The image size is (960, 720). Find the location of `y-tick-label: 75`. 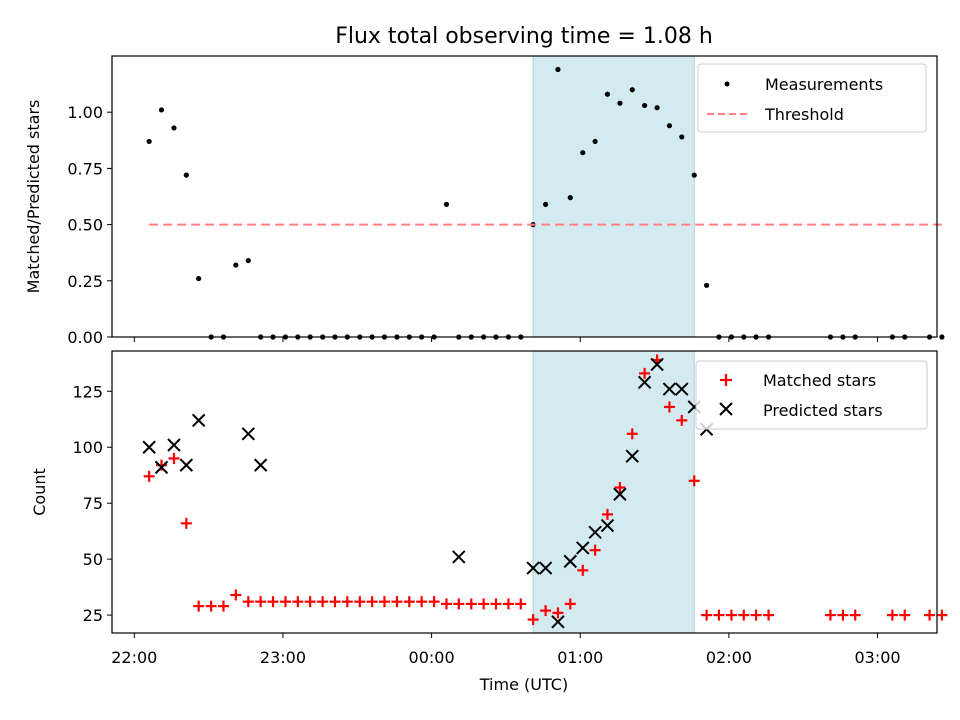

y-tick-label: 75 is located at coordinates (93, 503).